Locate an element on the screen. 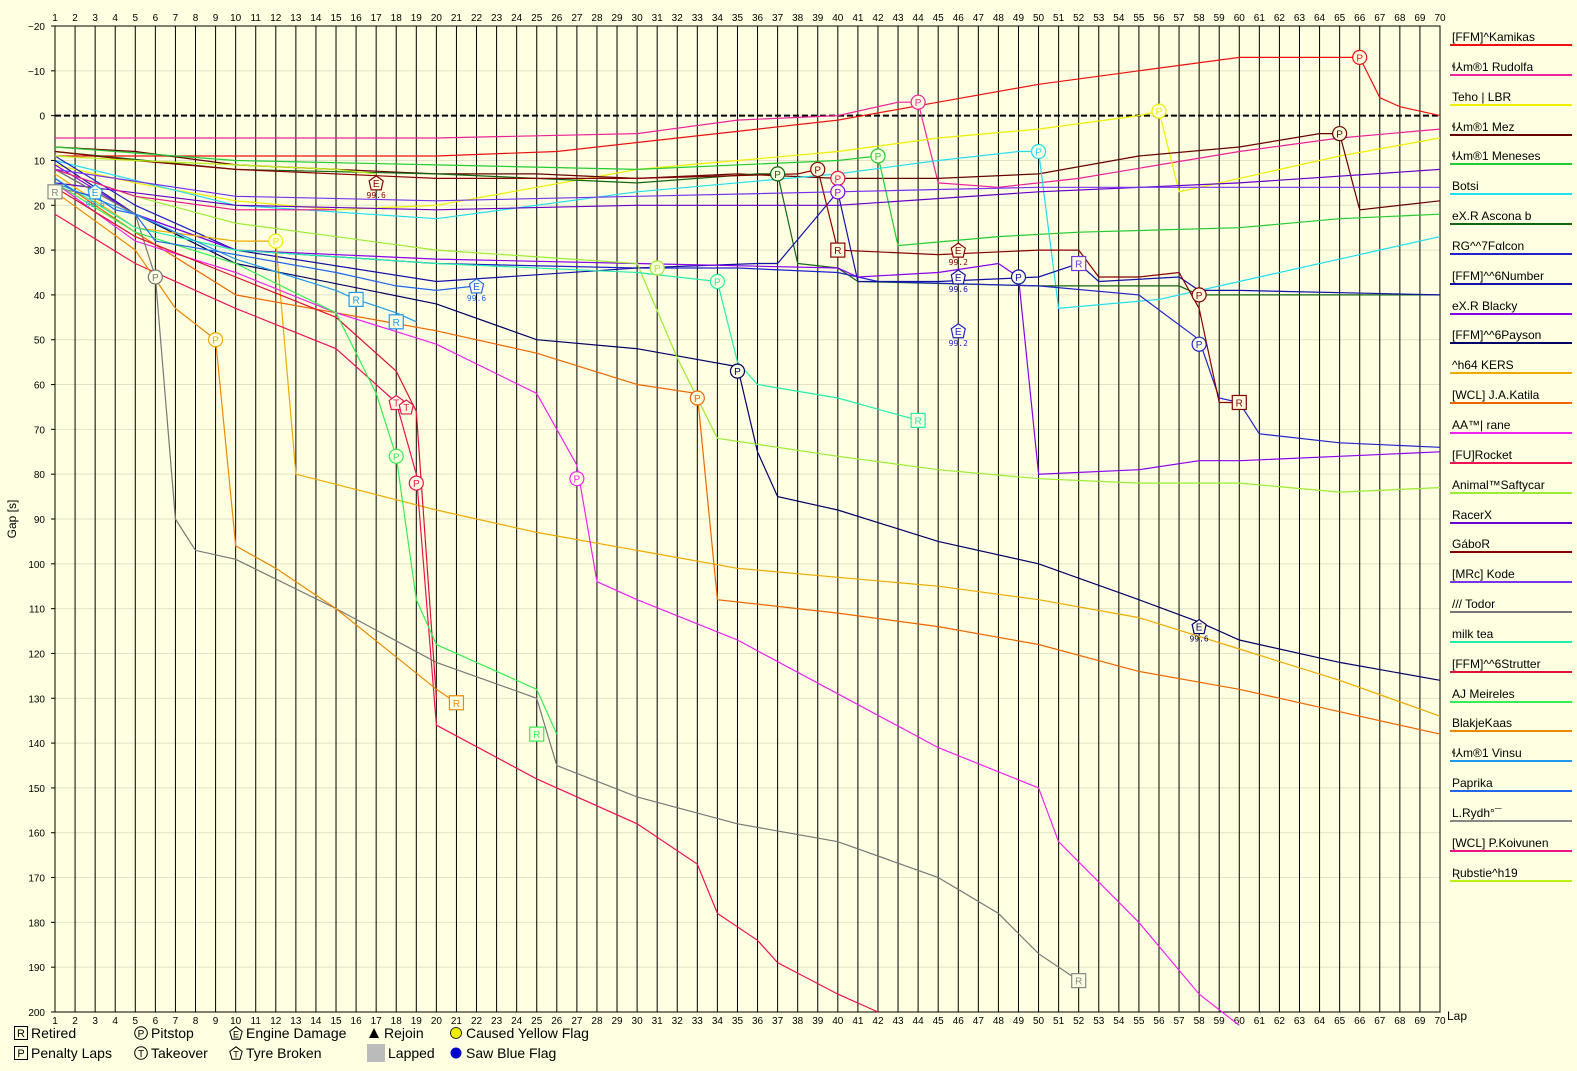 The image size is (1577, 1071). legend-item: eX.R Ascona b is located at coordinates (1511, 222).